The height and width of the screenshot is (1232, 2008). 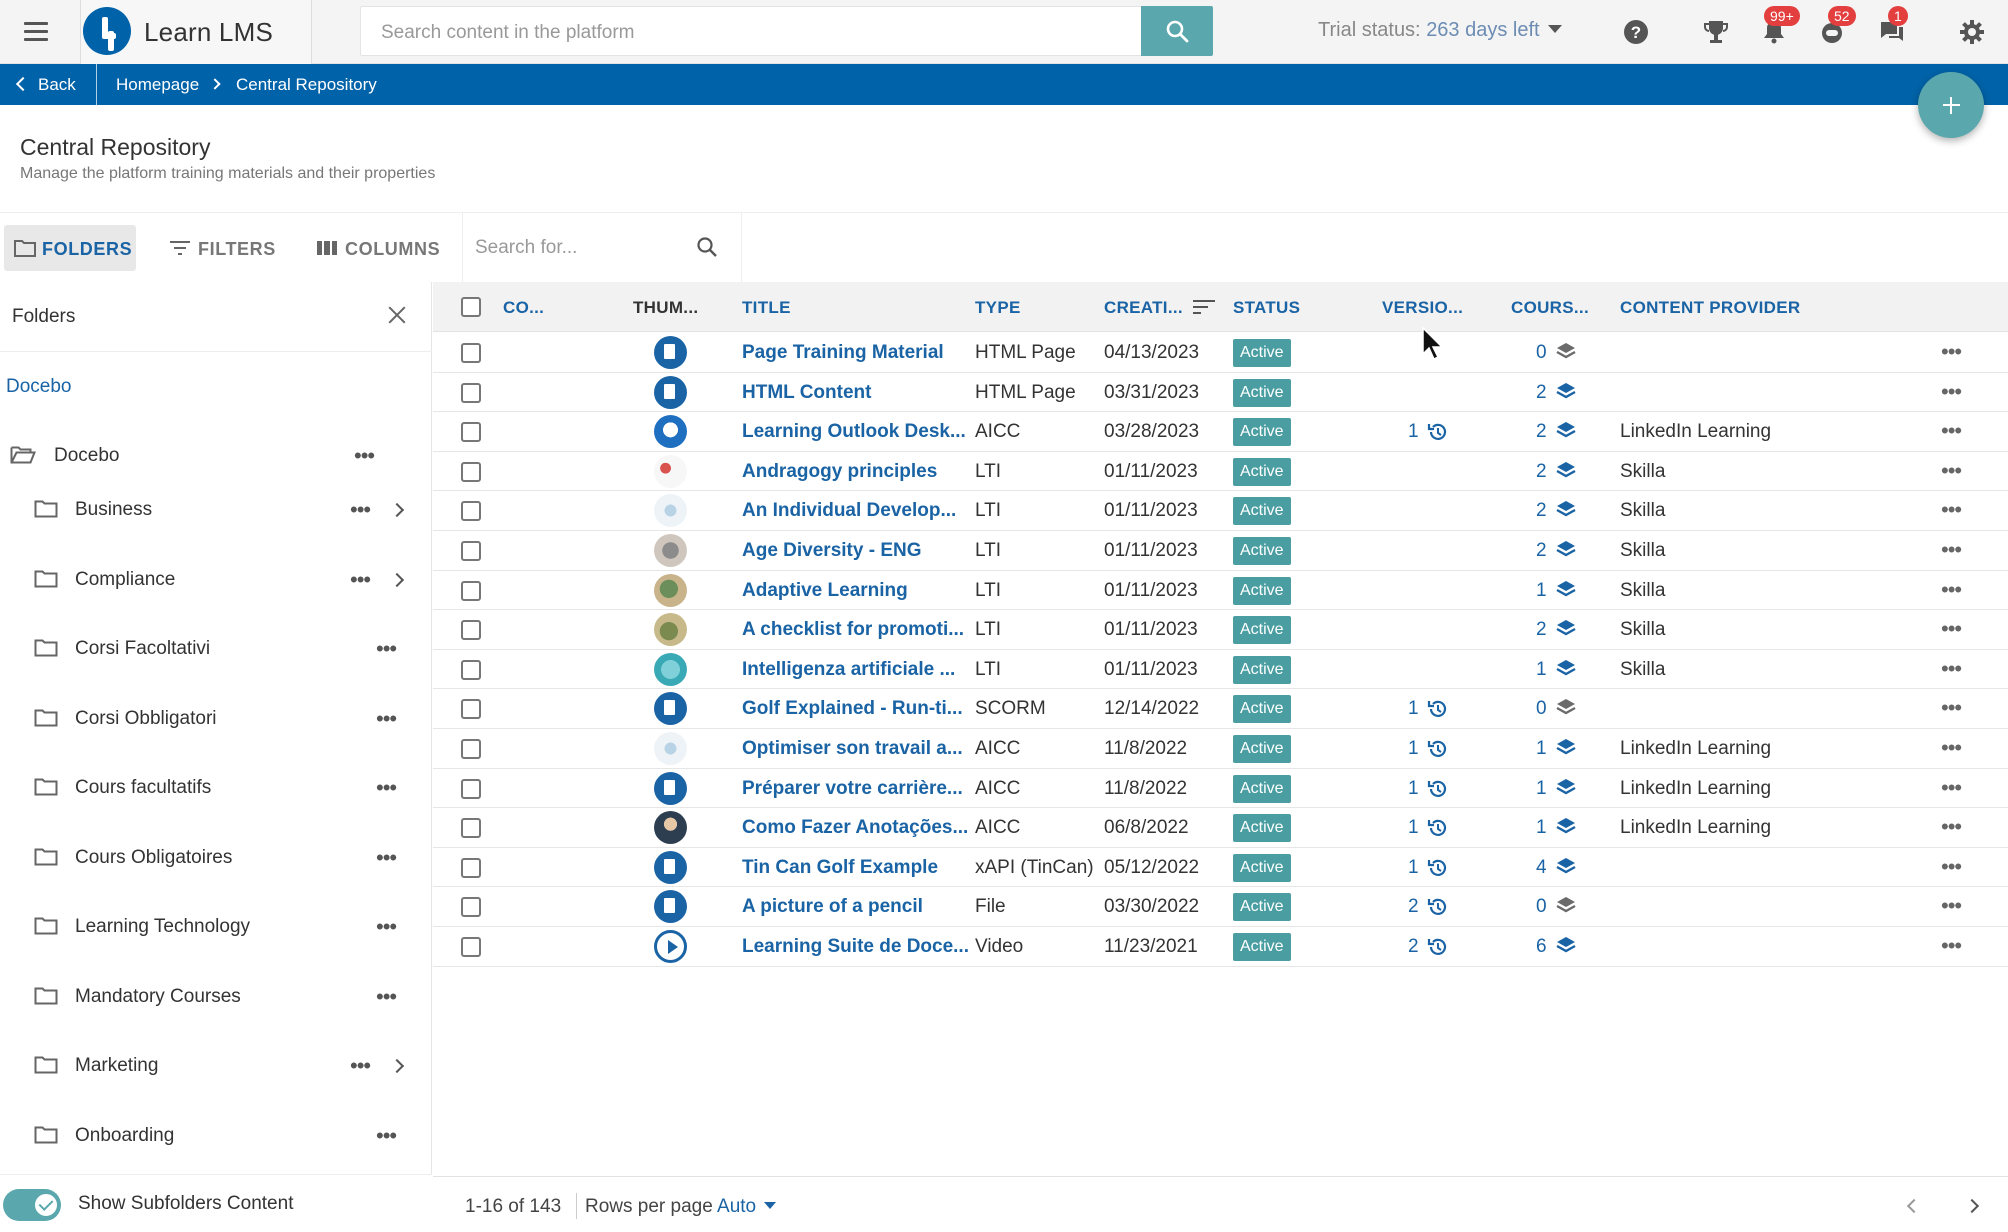 What do you see at coordinates (1914, 1206) in the screenshot?
I see `previous-page-icon` at bounding box center [1914, 1206].